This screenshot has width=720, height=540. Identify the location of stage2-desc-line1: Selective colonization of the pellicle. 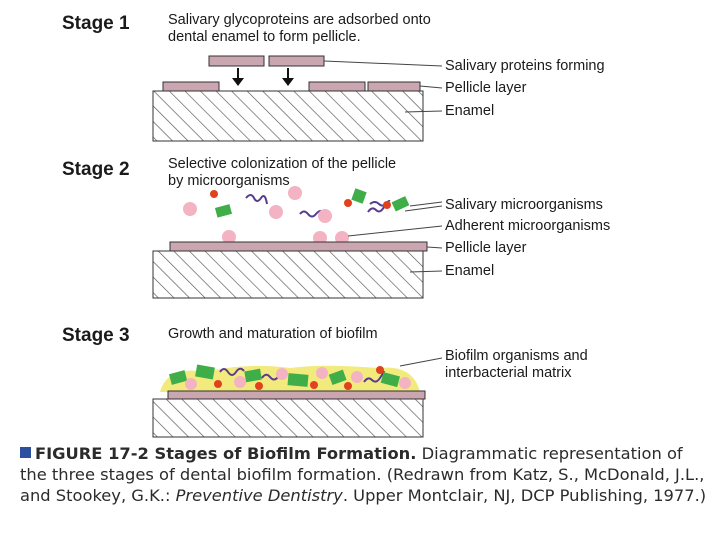
(282, 164).